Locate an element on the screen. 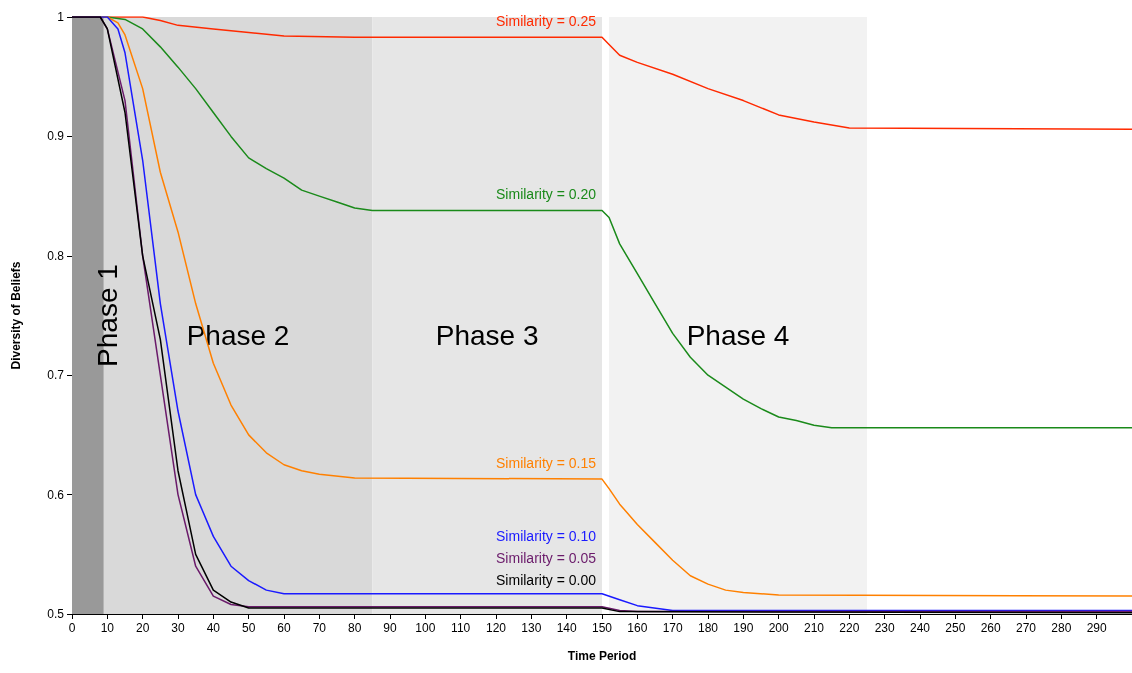  x-tick-label: 170 is located at coordinates (672, 628).